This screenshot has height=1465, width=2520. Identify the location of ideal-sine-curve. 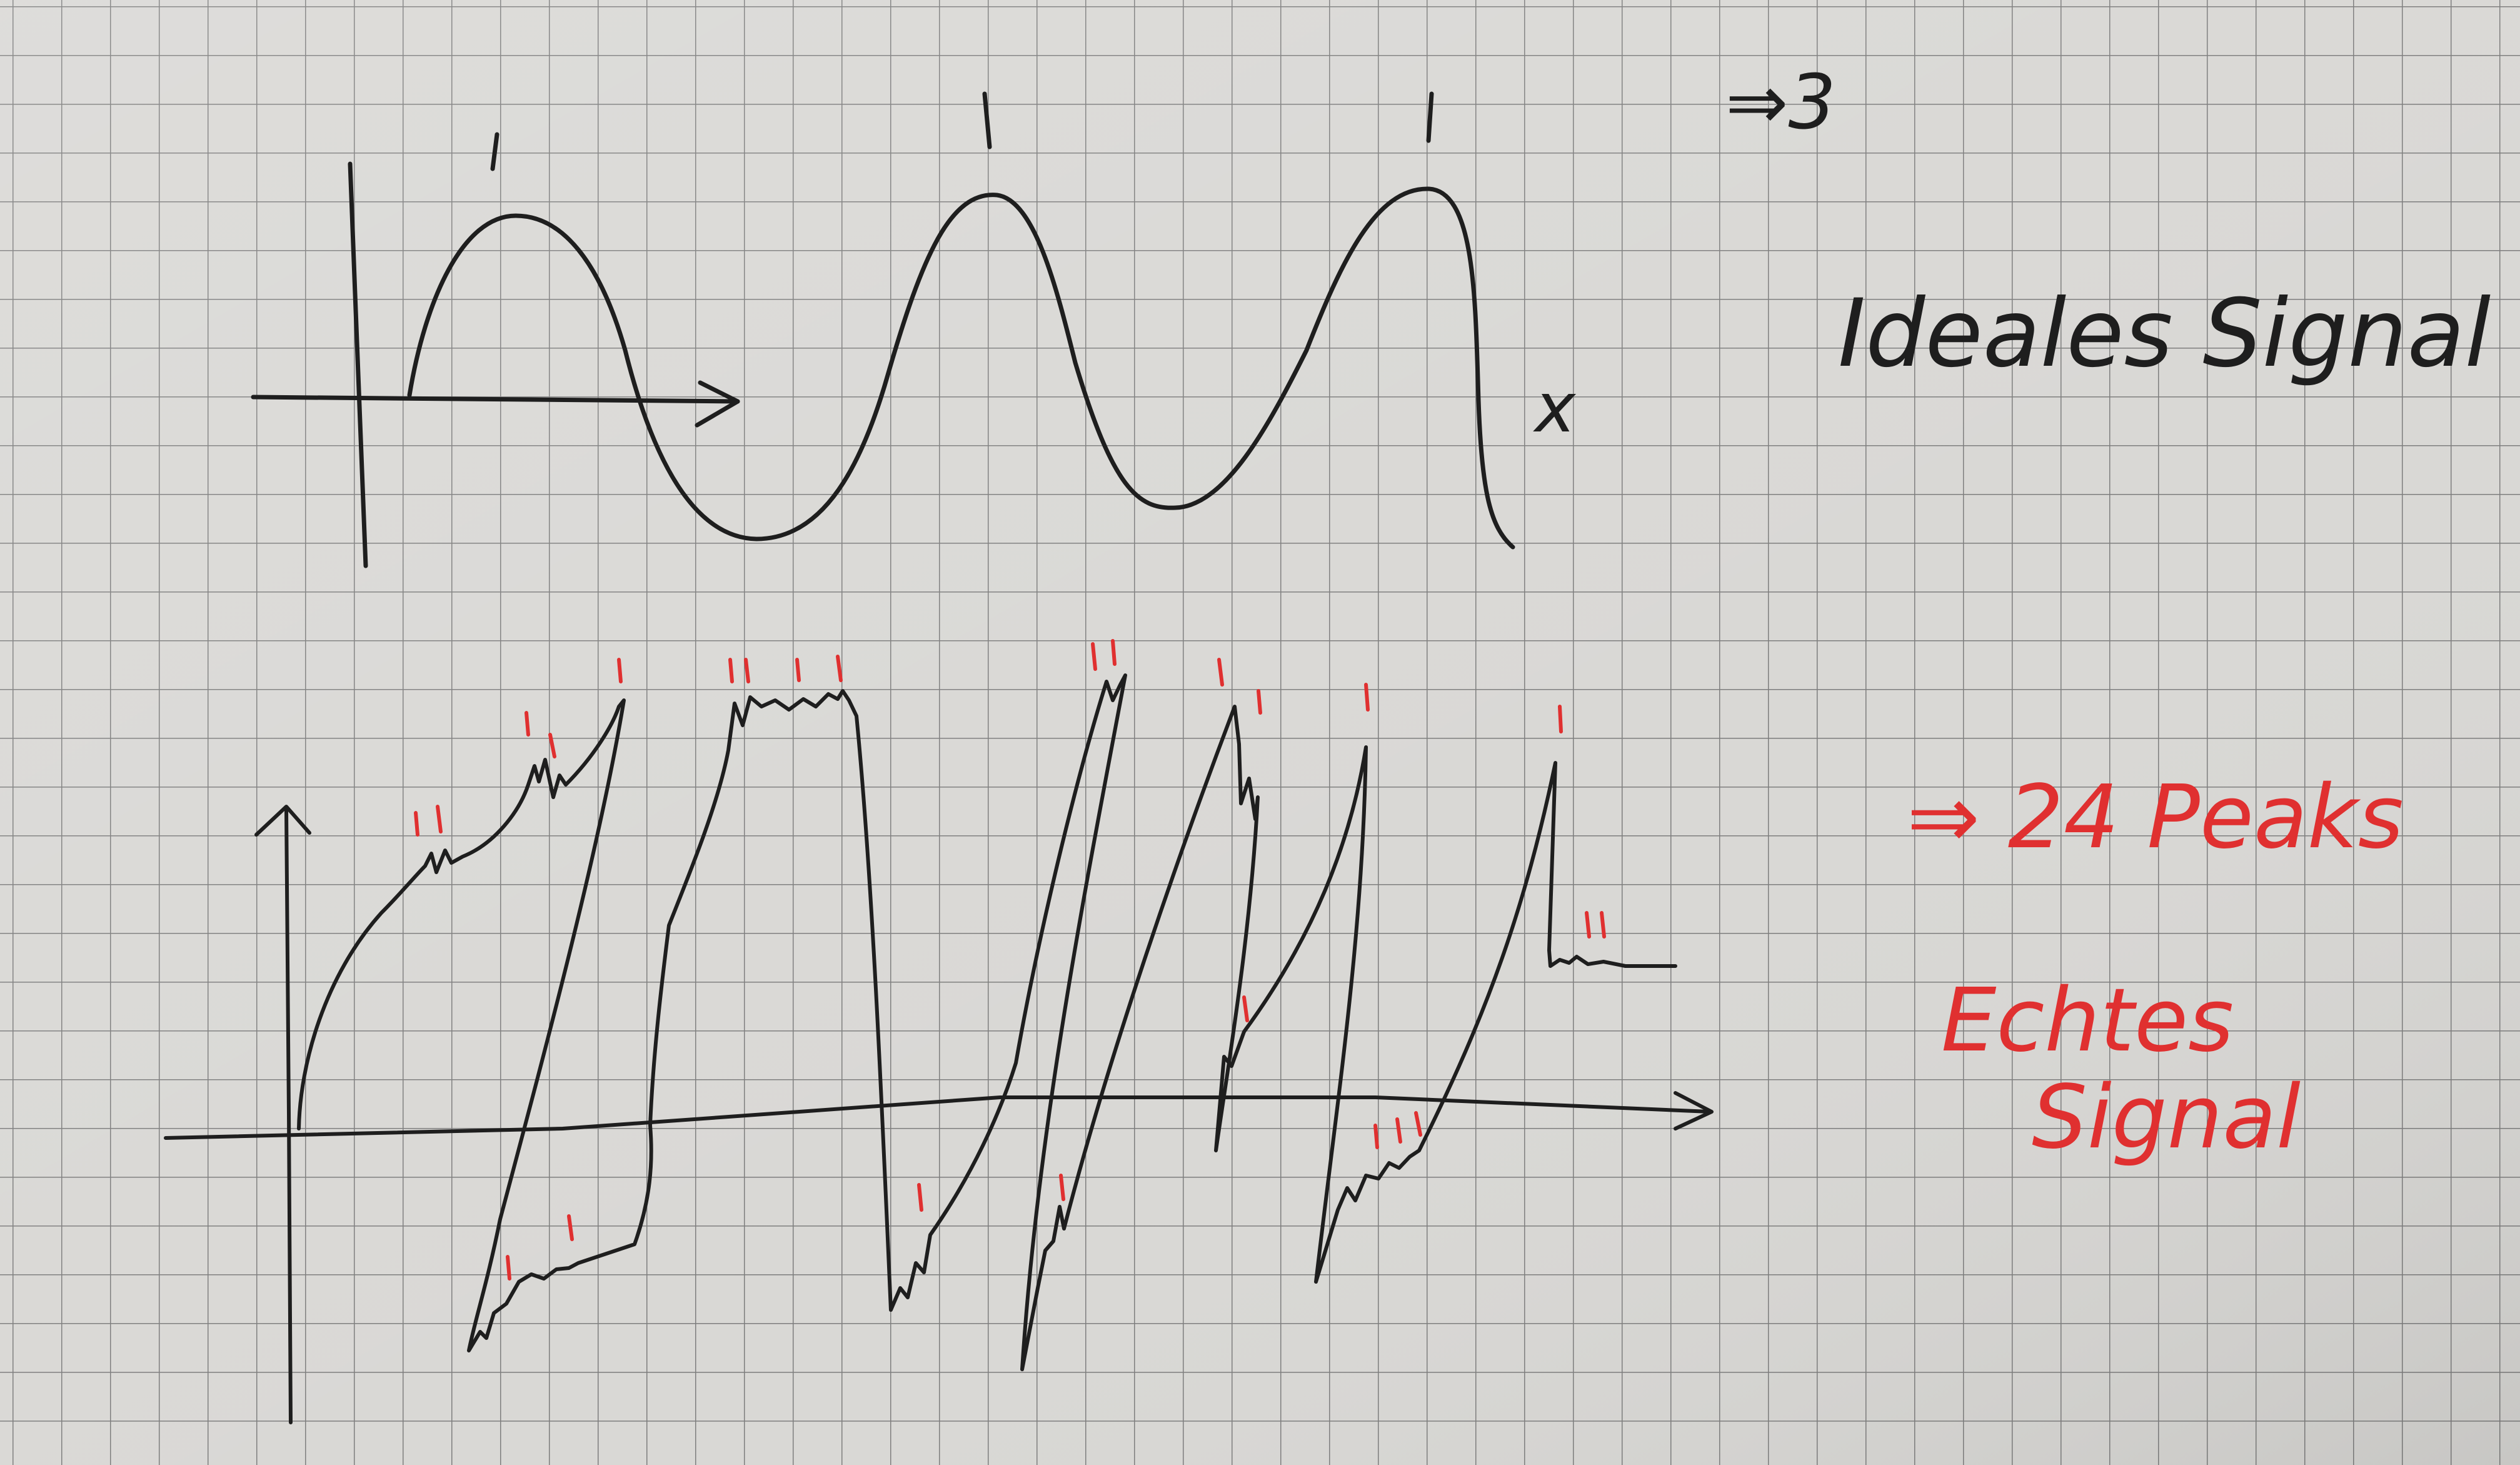
(961, 368).